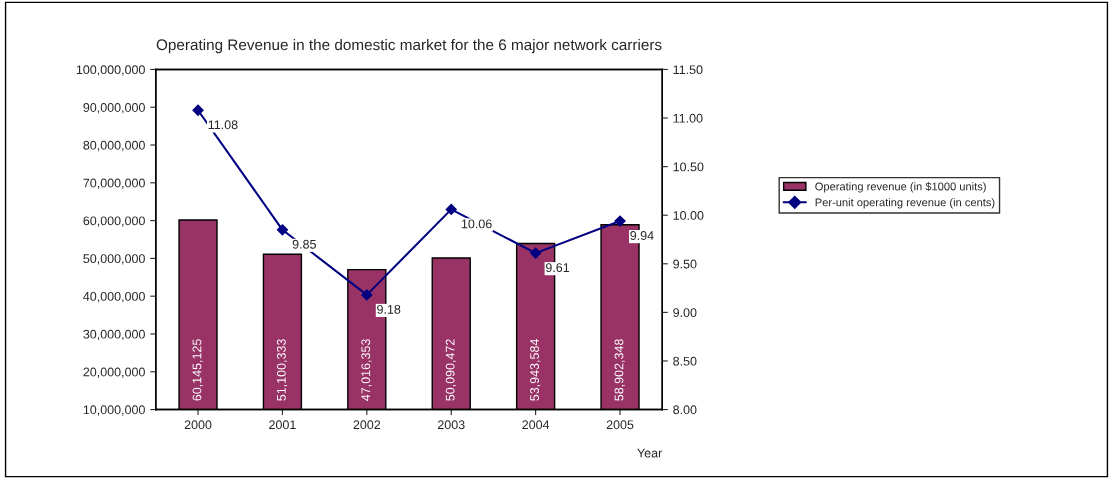  I want to click on y-tick-label: 90,000,000, so click(114, 108).